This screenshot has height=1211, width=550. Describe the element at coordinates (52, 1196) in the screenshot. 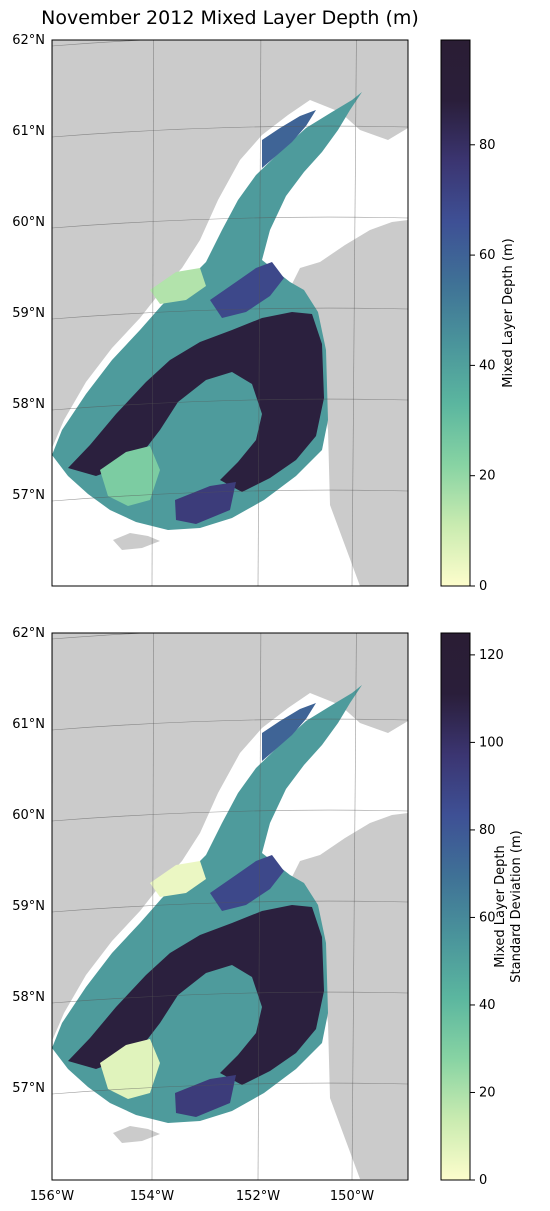

I see `x-tick-label: 156°W` at that location.